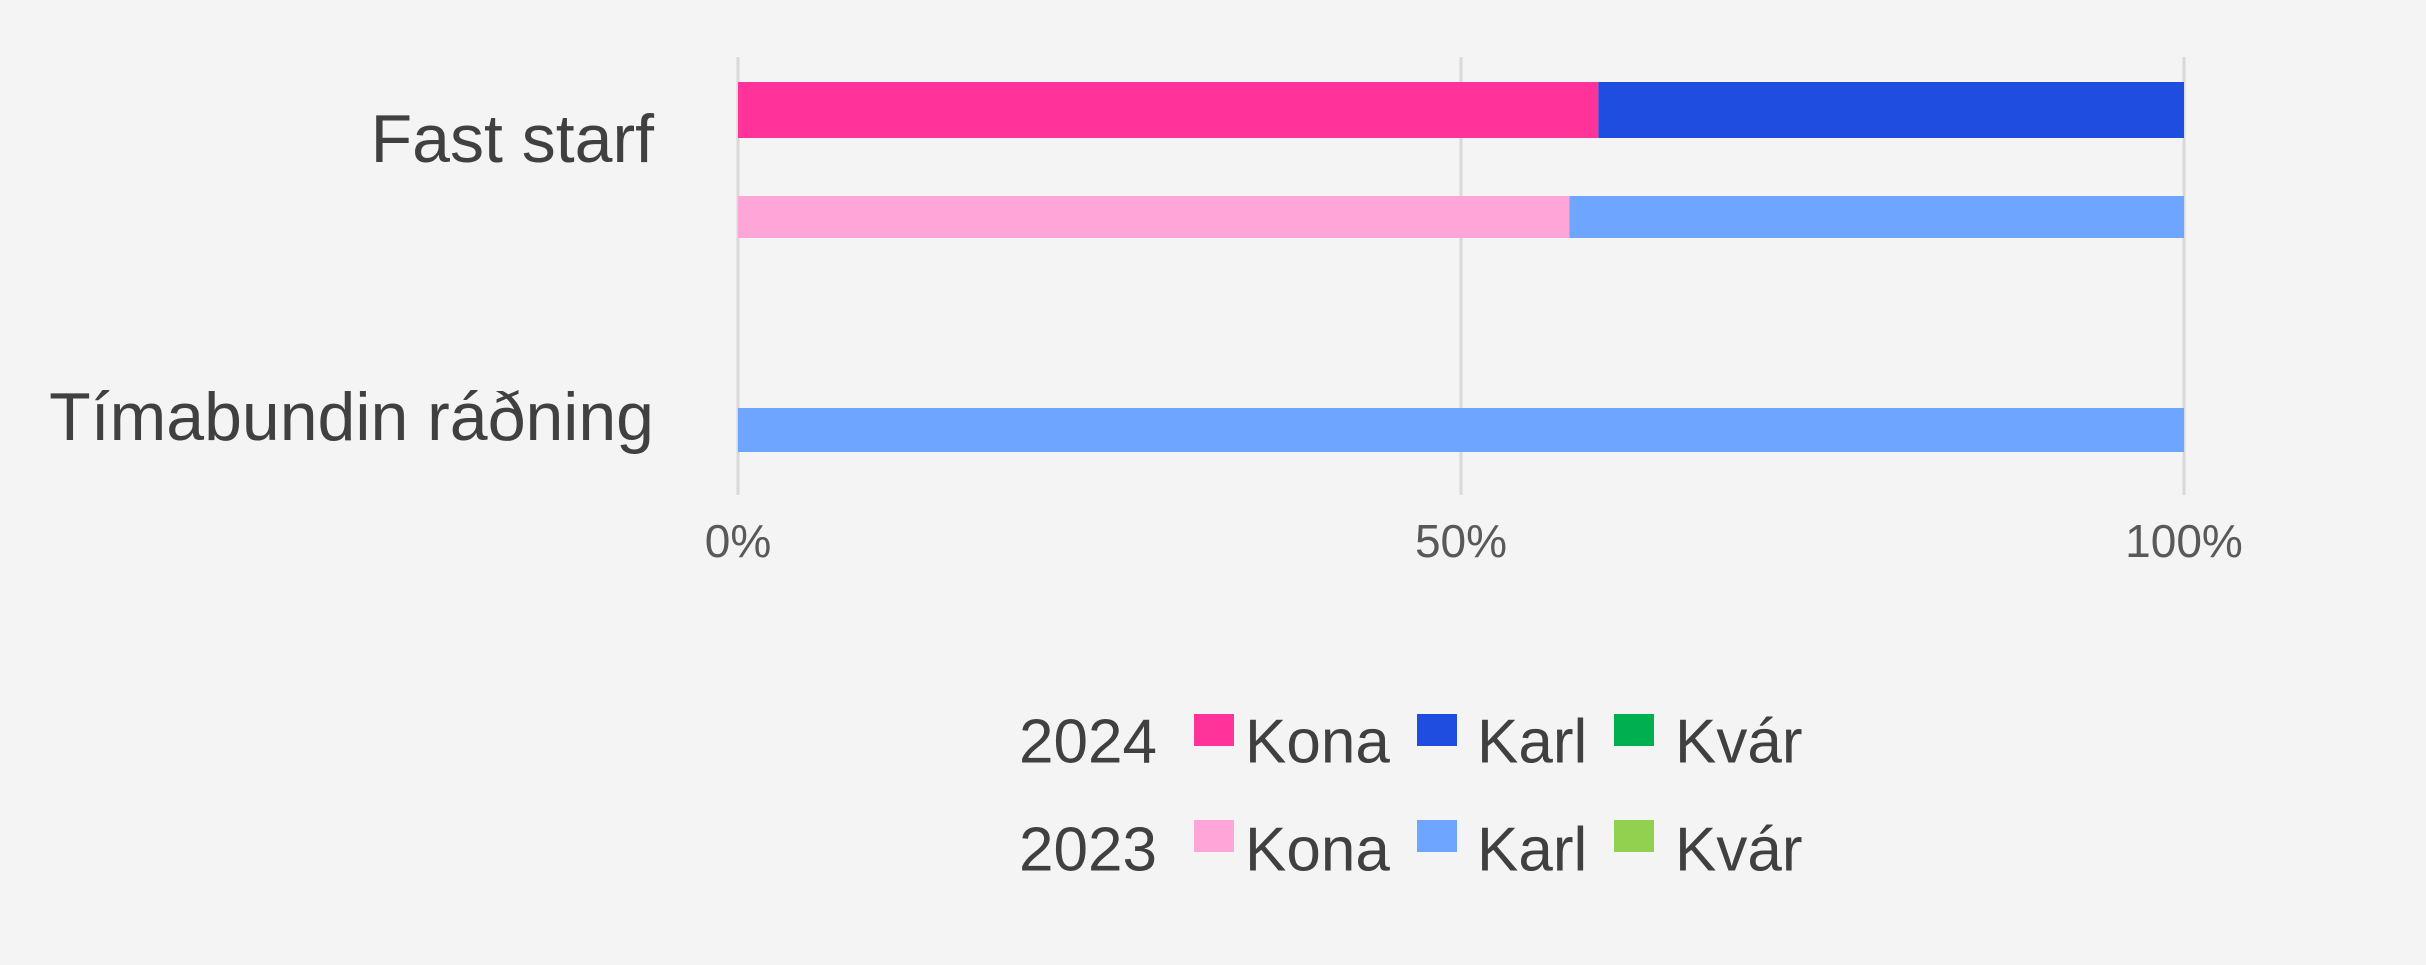 Image resolution: width=2426 pixels, height=965 pixels. Describe the element at coordinates (351, 417) in the screenshot. I see `category-label: Tímabundin ráðning` at that location.